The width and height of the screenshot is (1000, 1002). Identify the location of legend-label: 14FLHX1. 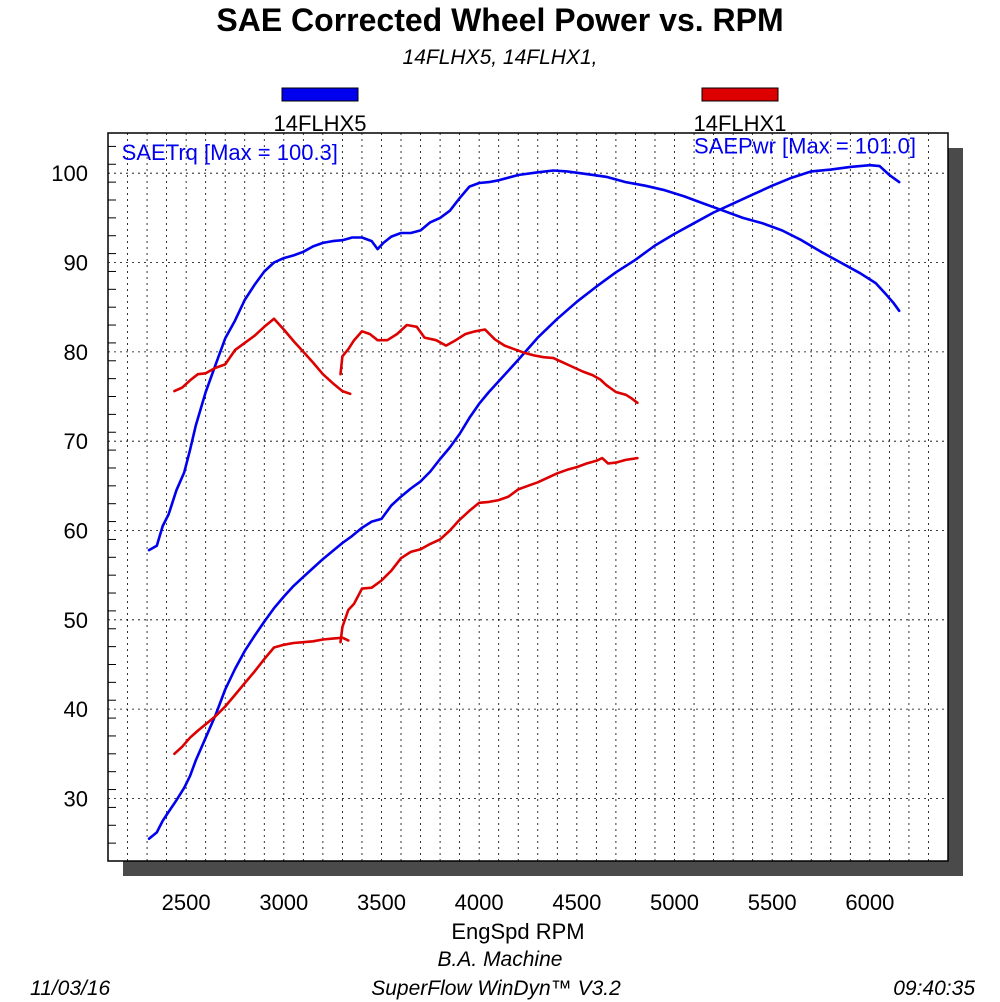
(740, 123).